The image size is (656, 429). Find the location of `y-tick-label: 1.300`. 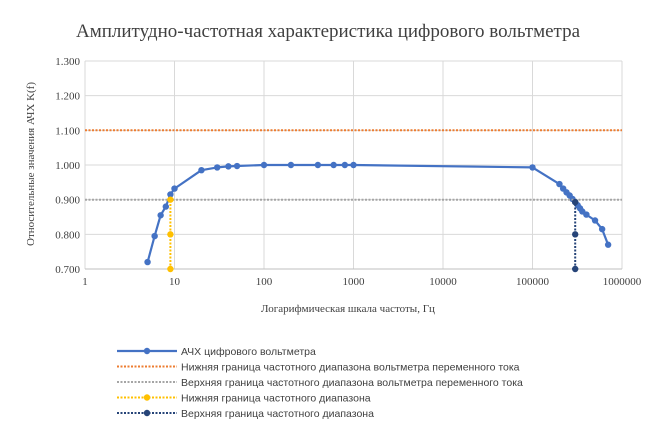

y-tick-label: 1.300 is located at coordinates (67, 62).